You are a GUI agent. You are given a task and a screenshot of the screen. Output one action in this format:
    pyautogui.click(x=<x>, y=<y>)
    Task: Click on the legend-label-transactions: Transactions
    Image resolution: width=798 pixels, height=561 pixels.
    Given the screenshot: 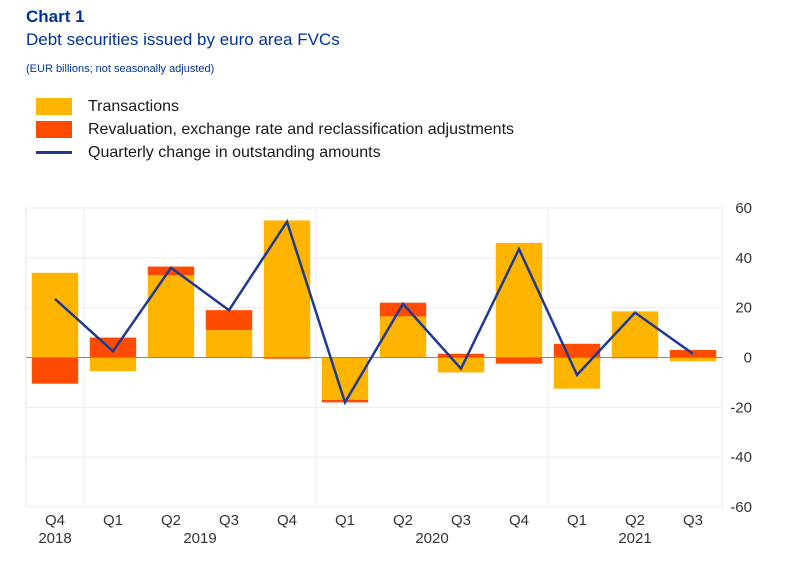 What is the action you would take?
    pyautogui.click(x=133, y=106)
    